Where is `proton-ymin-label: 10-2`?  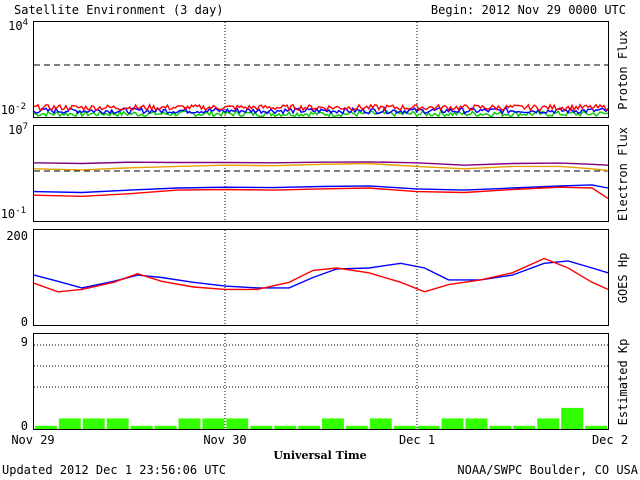
proton-ymin-label: 10-2 is located at coordinates (13, 109).